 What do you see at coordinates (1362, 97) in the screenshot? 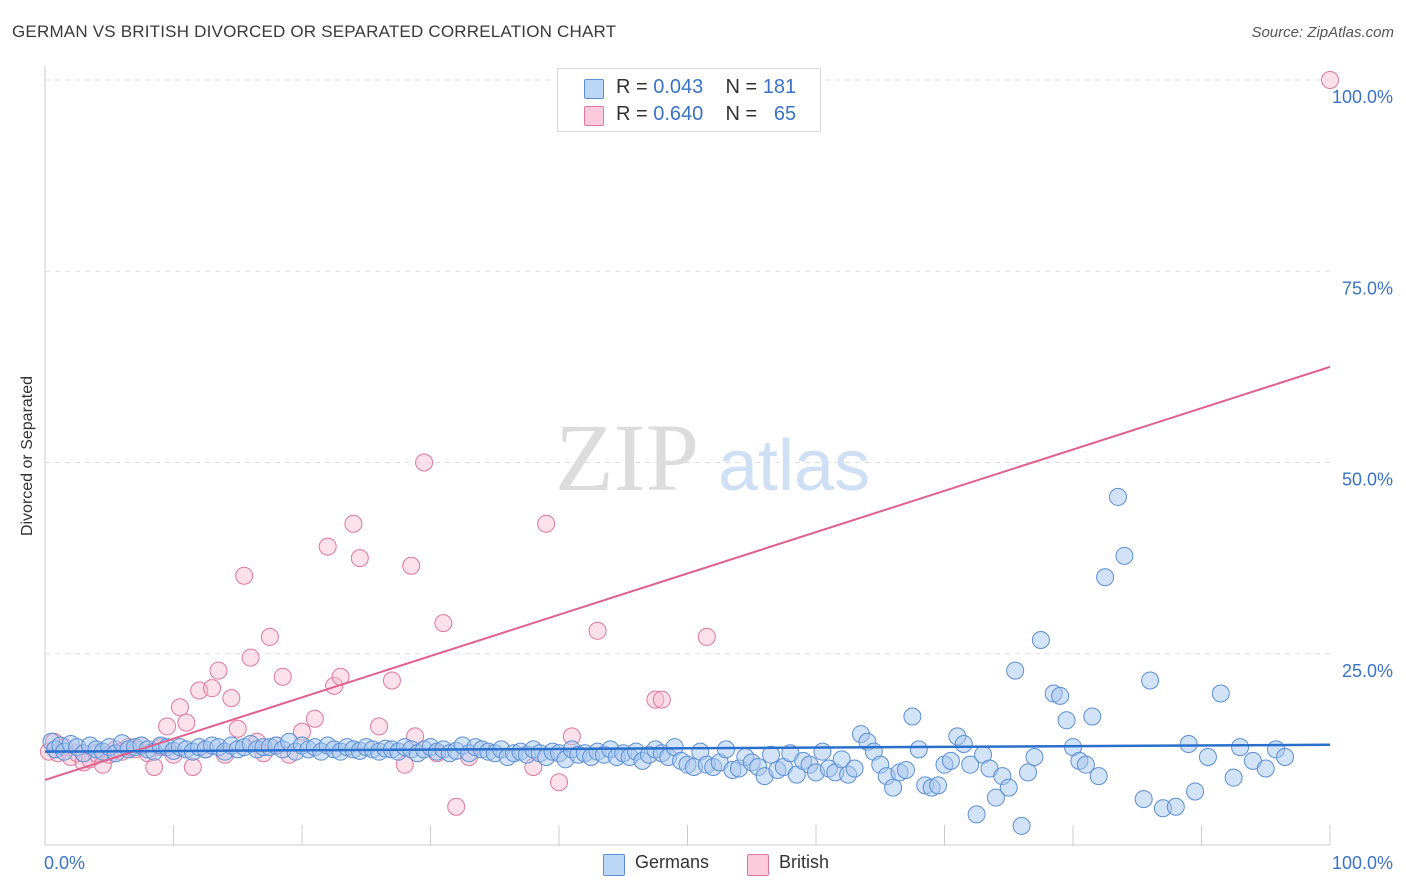
I see `y-tick-label: 100.0%` at bounding box center [1362, 97].